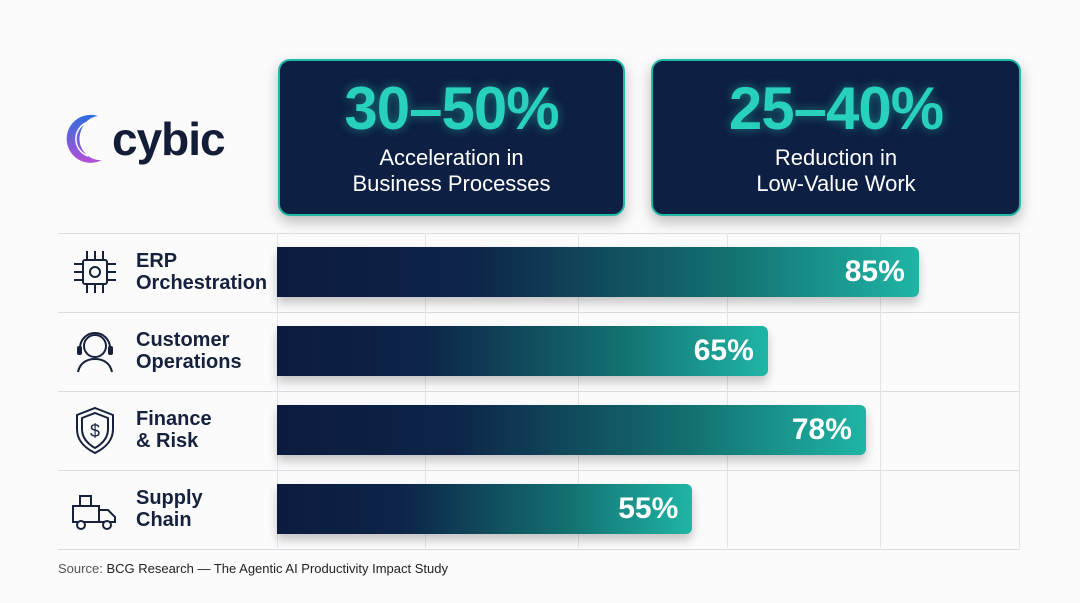 This screenshot has height=603, width=1080. I want to click on headset-agent-icon, so click(95, 352).